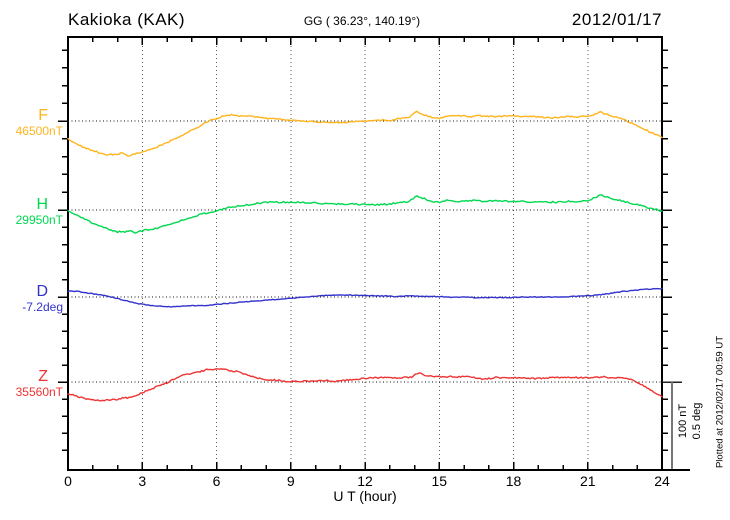  What do you see at coordinates (365, 297) in the screenshot?
I see `trace-D` at bounding box center [365, 297].